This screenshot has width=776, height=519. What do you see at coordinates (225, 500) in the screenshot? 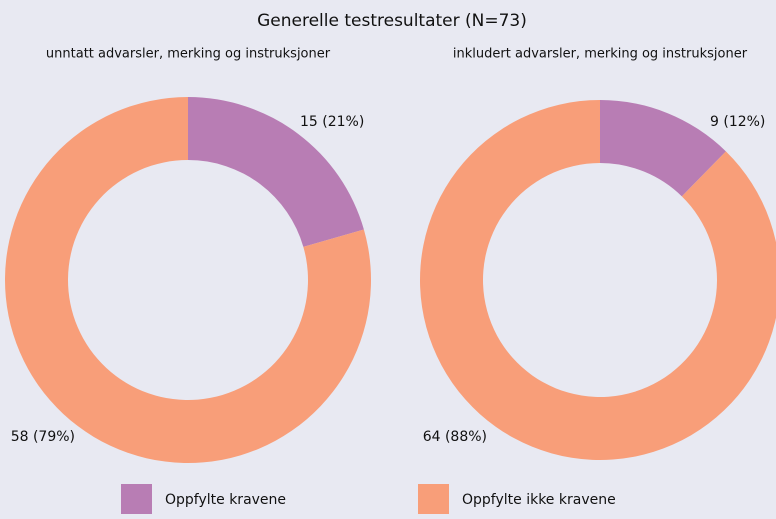
I see `legend-label: Oppfylte kravene` at bounding box center [225, 500].